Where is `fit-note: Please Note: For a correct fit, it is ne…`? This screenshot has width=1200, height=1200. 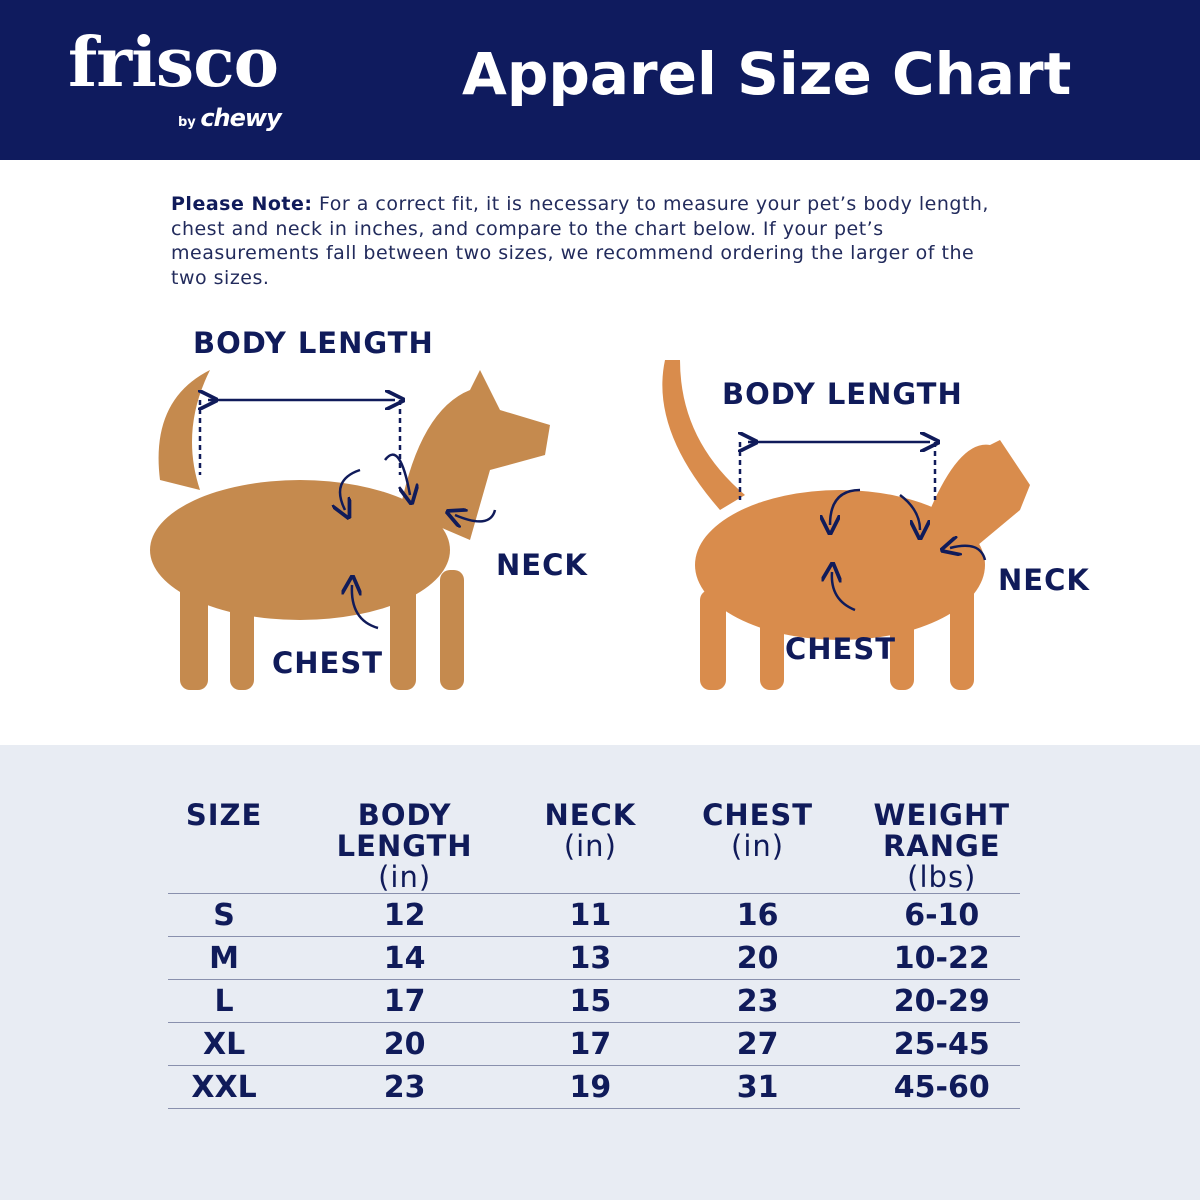 fit-note: Please Note: For a correct fit, it is ne… is located at coordinates (580, 241).